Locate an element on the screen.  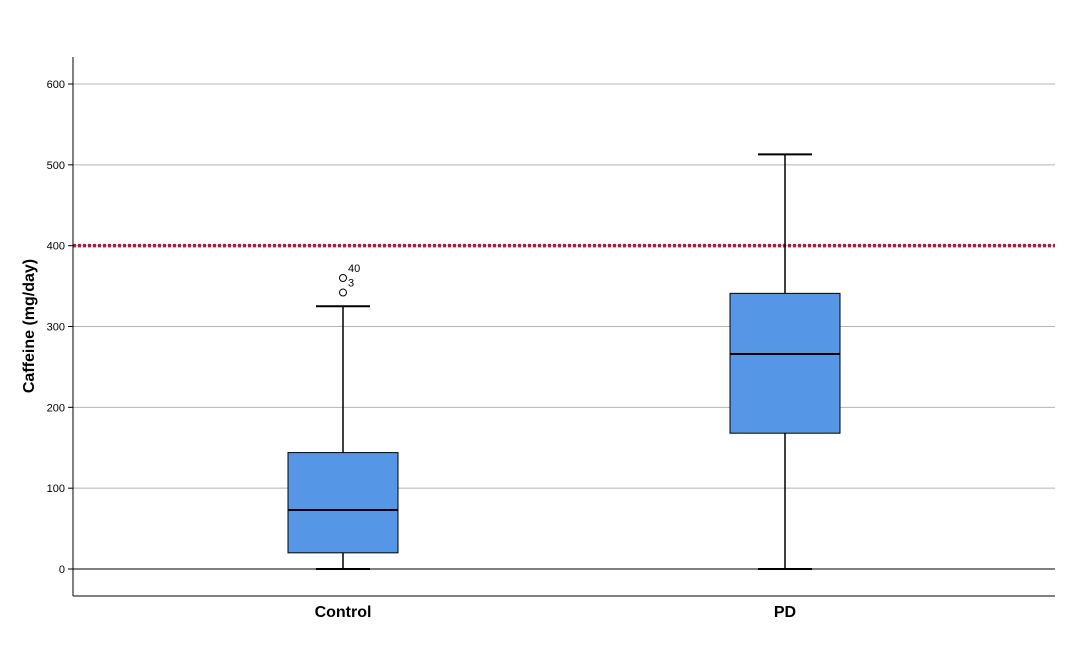
x-category-label: Control is located at coordinates (343, 612).